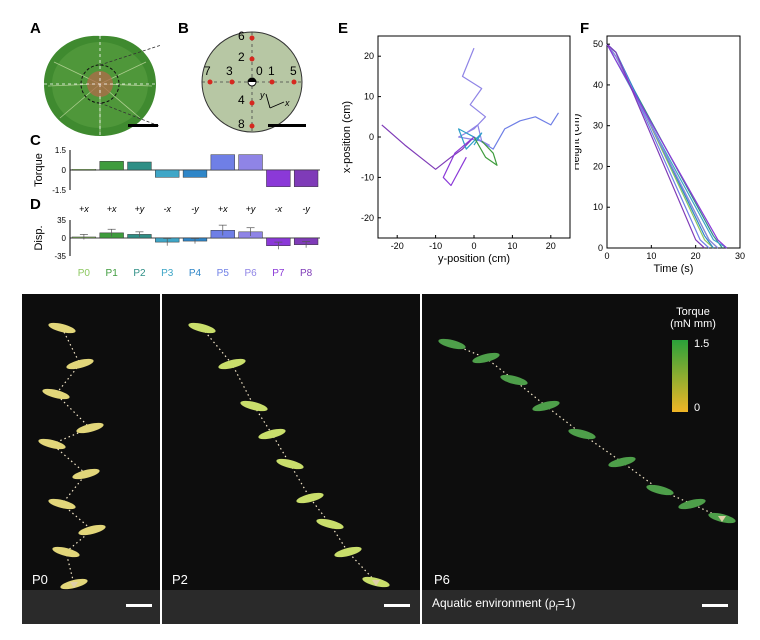  What do you see at coordinates (585, 28) in the screenshot?
I see `panel-label-f: F` at bounding box center [585, 28].